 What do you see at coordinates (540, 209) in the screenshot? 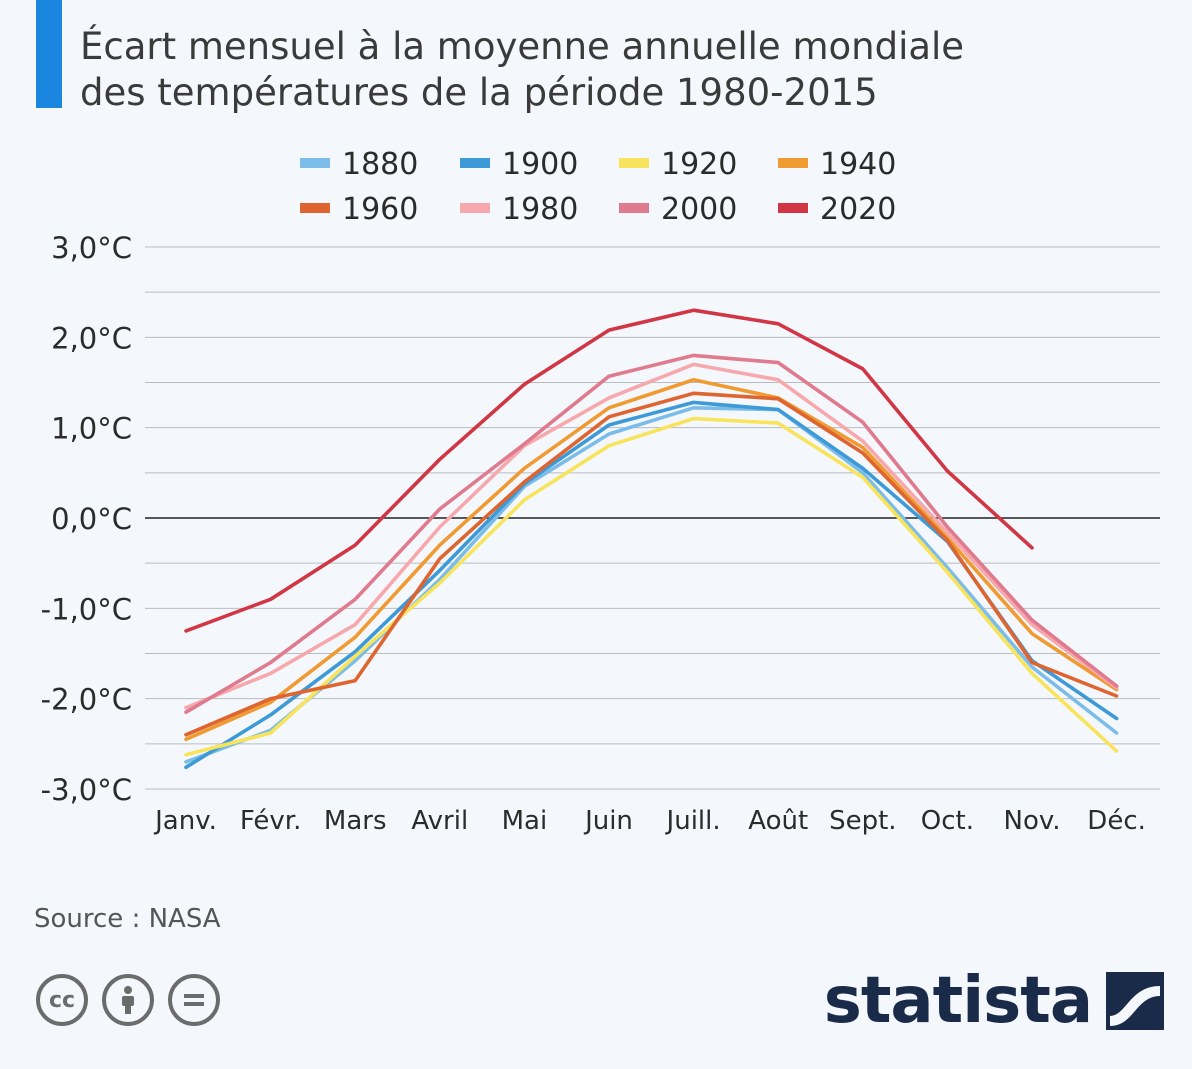
I see `legend-label: 1980` at bounding box center [540, 209].